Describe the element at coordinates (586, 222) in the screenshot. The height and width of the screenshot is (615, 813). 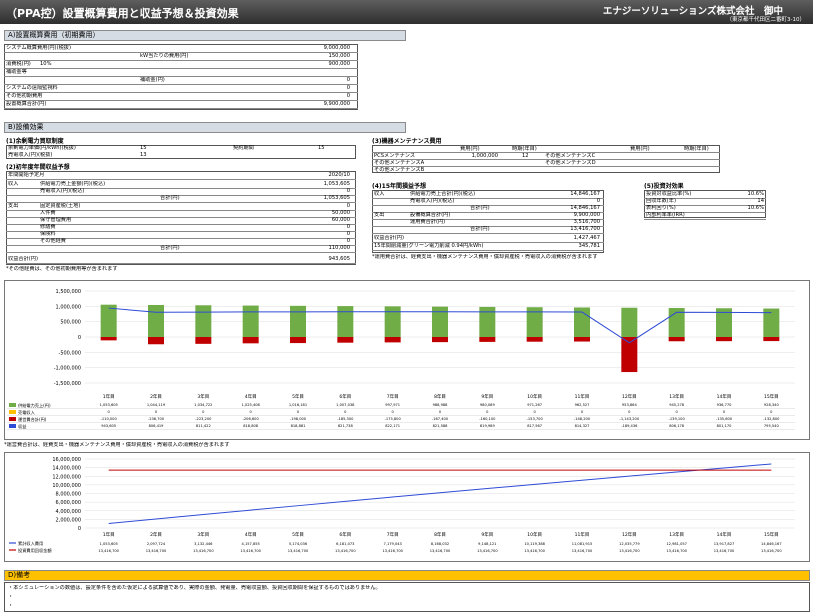
I see `b4-row-value: 3,516,700` at that location.